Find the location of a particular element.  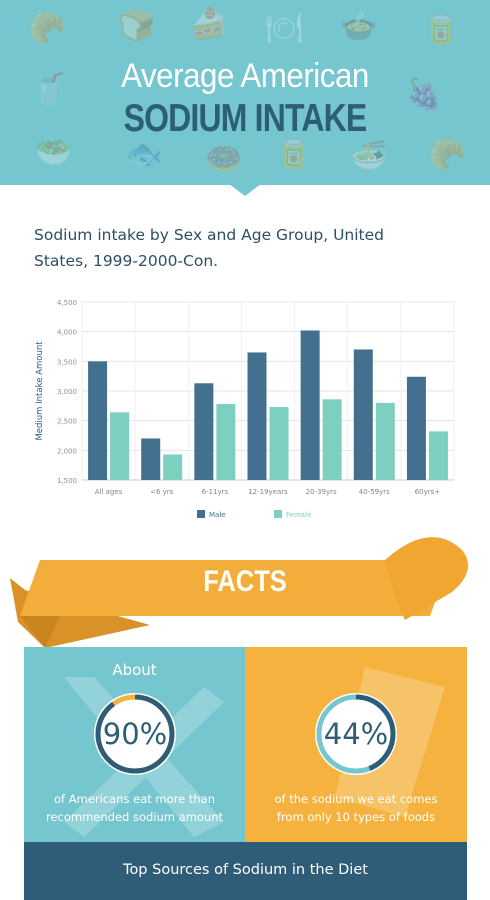

y-tick-label: 3,500 is located at coordinates (67, 362).